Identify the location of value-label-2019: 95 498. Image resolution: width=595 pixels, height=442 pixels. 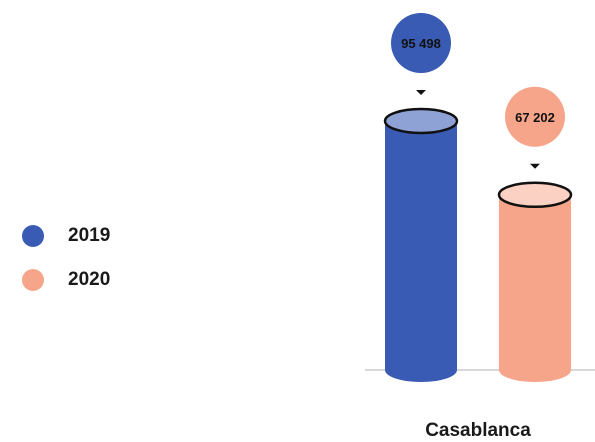
(421, 43).